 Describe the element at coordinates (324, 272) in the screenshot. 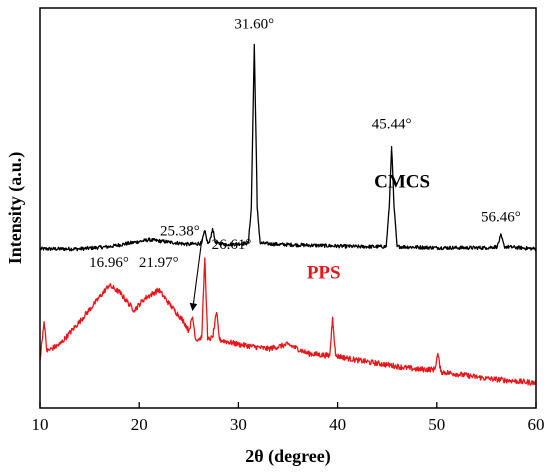

I see `series-label-pps: PPS` at that location.